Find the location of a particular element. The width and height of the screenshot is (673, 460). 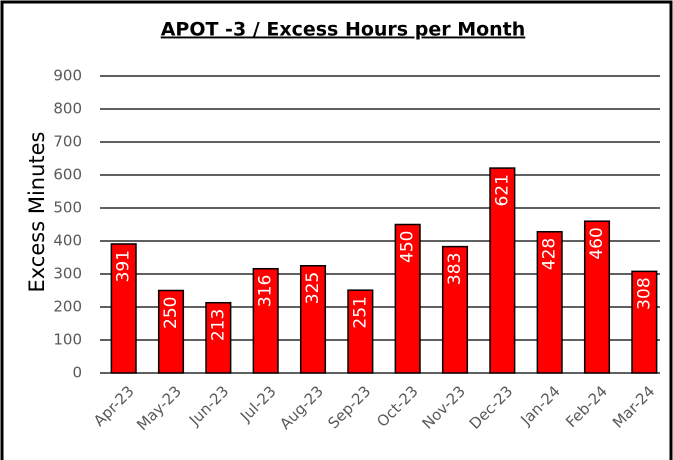

chart-title: APOT -3 / Excess Hours per Month is located at coordinates (343, 30).